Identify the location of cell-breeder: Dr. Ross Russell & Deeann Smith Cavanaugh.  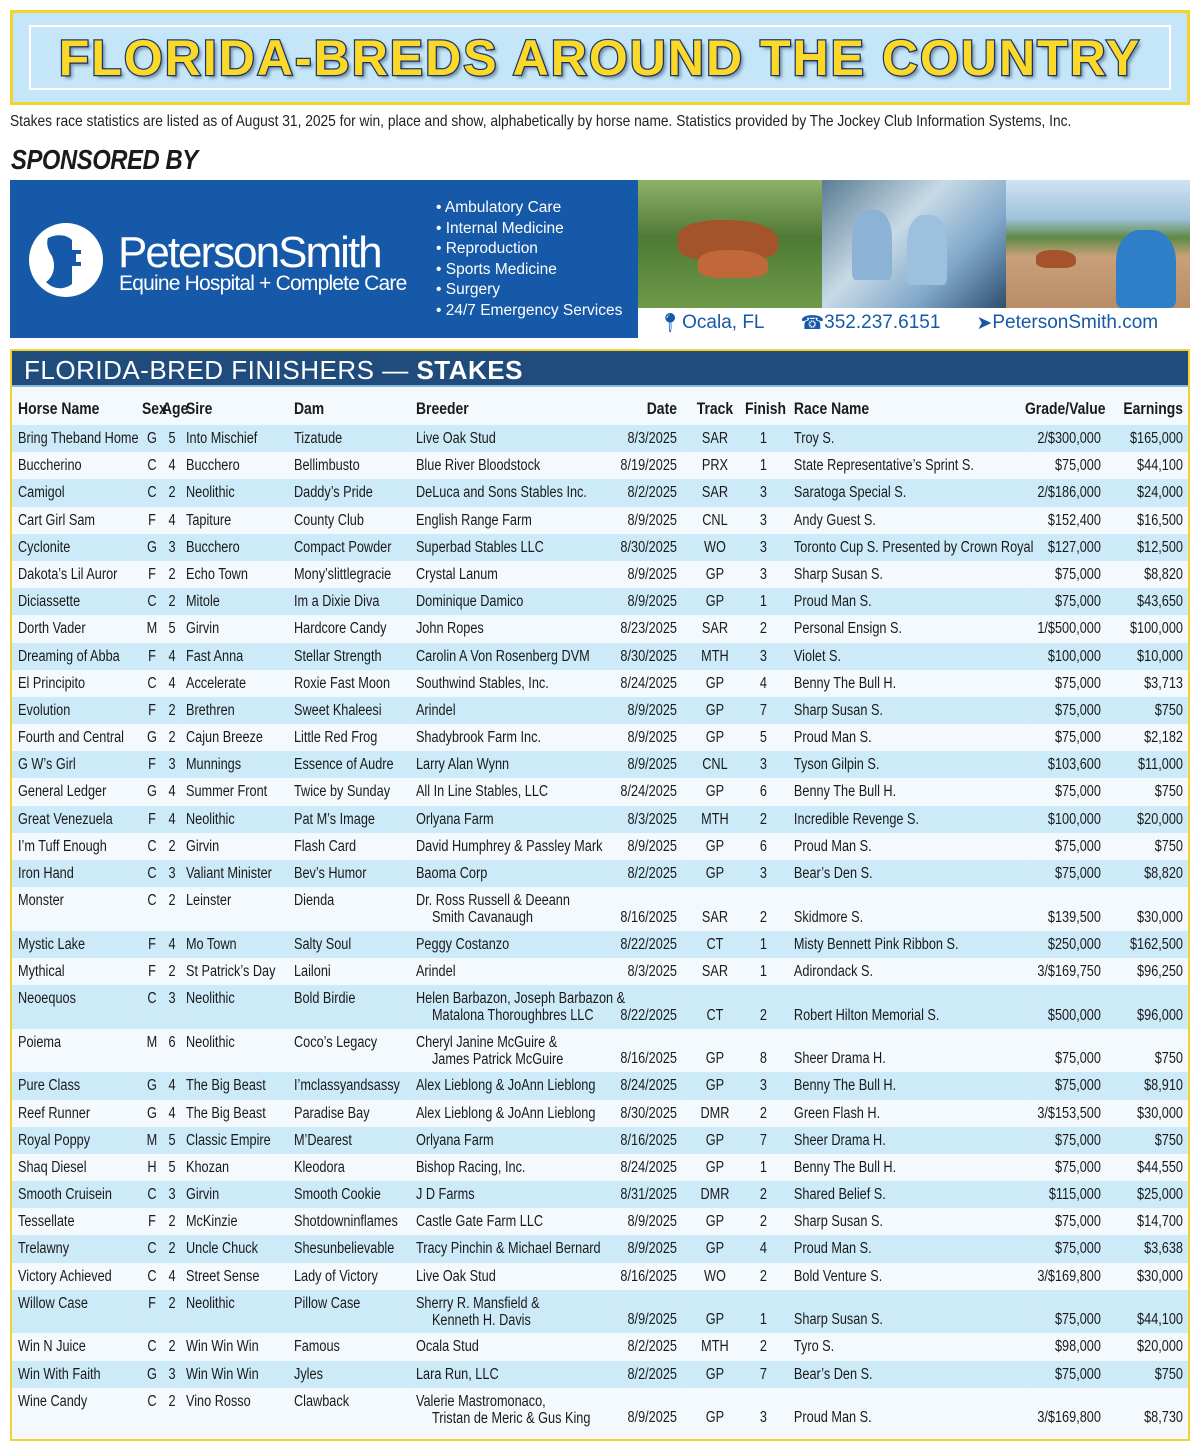
(515, 909).